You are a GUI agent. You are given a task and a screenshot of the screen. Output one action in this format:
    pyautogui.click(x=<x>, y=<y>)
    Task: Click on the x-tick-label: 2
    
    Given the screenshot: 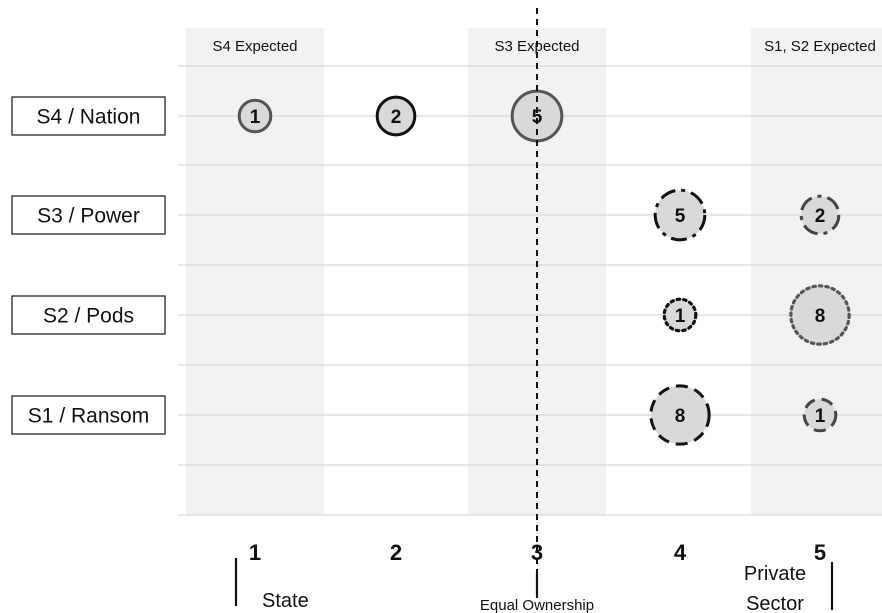 What is the action you would take?
    pyautogui.click(x=396, y=552)
    